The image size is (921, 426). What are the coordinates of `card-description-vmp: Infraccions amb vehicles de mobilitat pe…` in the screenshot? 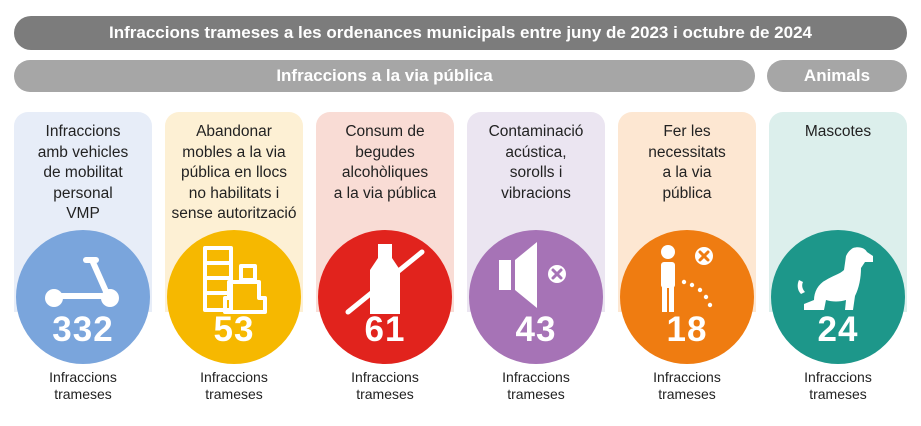 It's located at (83, 172).